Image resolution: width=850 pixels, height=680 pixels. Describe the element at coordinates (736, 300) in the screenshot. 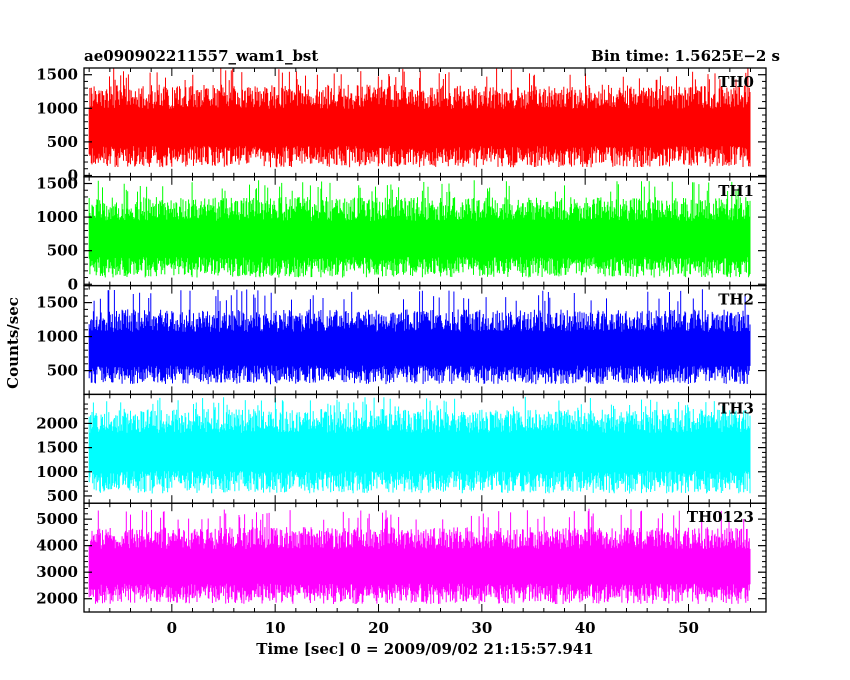

I see `panel-label: TH2` at that location.